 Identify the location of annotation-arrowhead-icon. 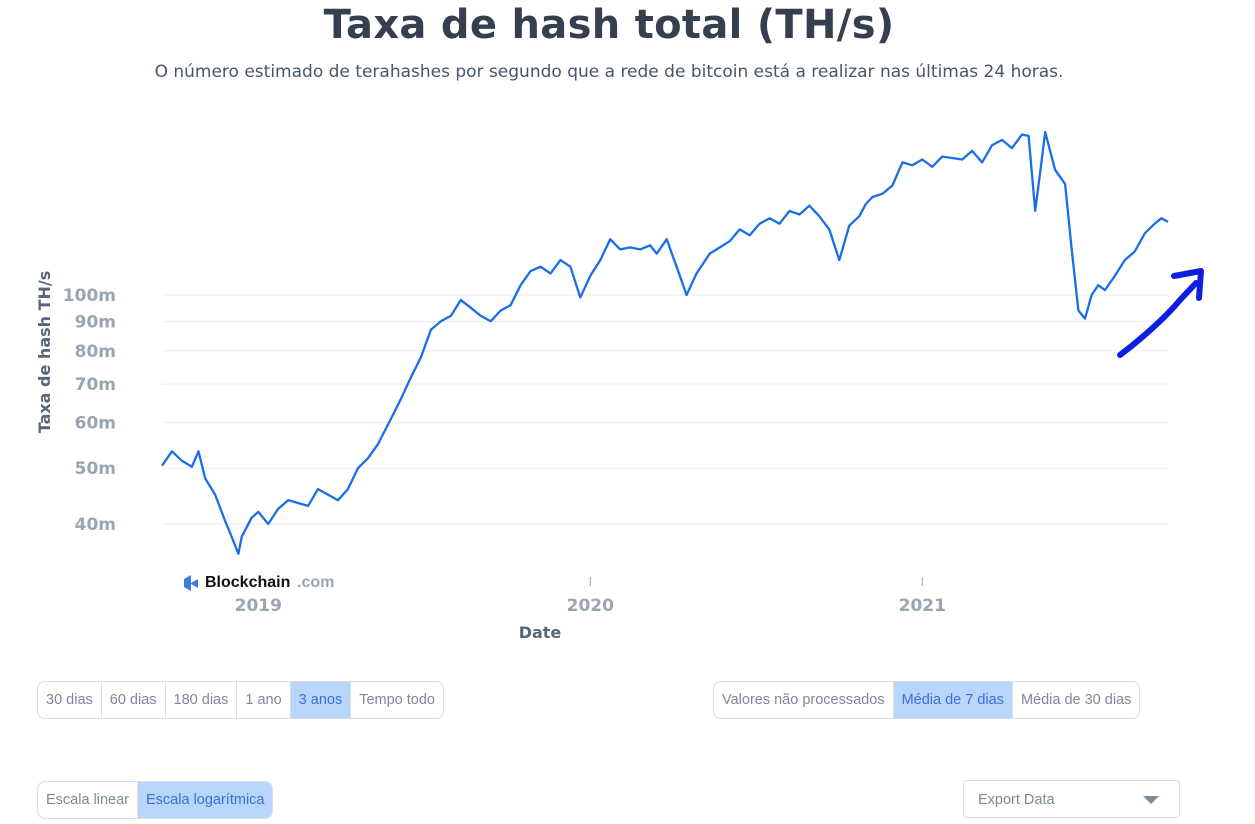
(1187, 284).